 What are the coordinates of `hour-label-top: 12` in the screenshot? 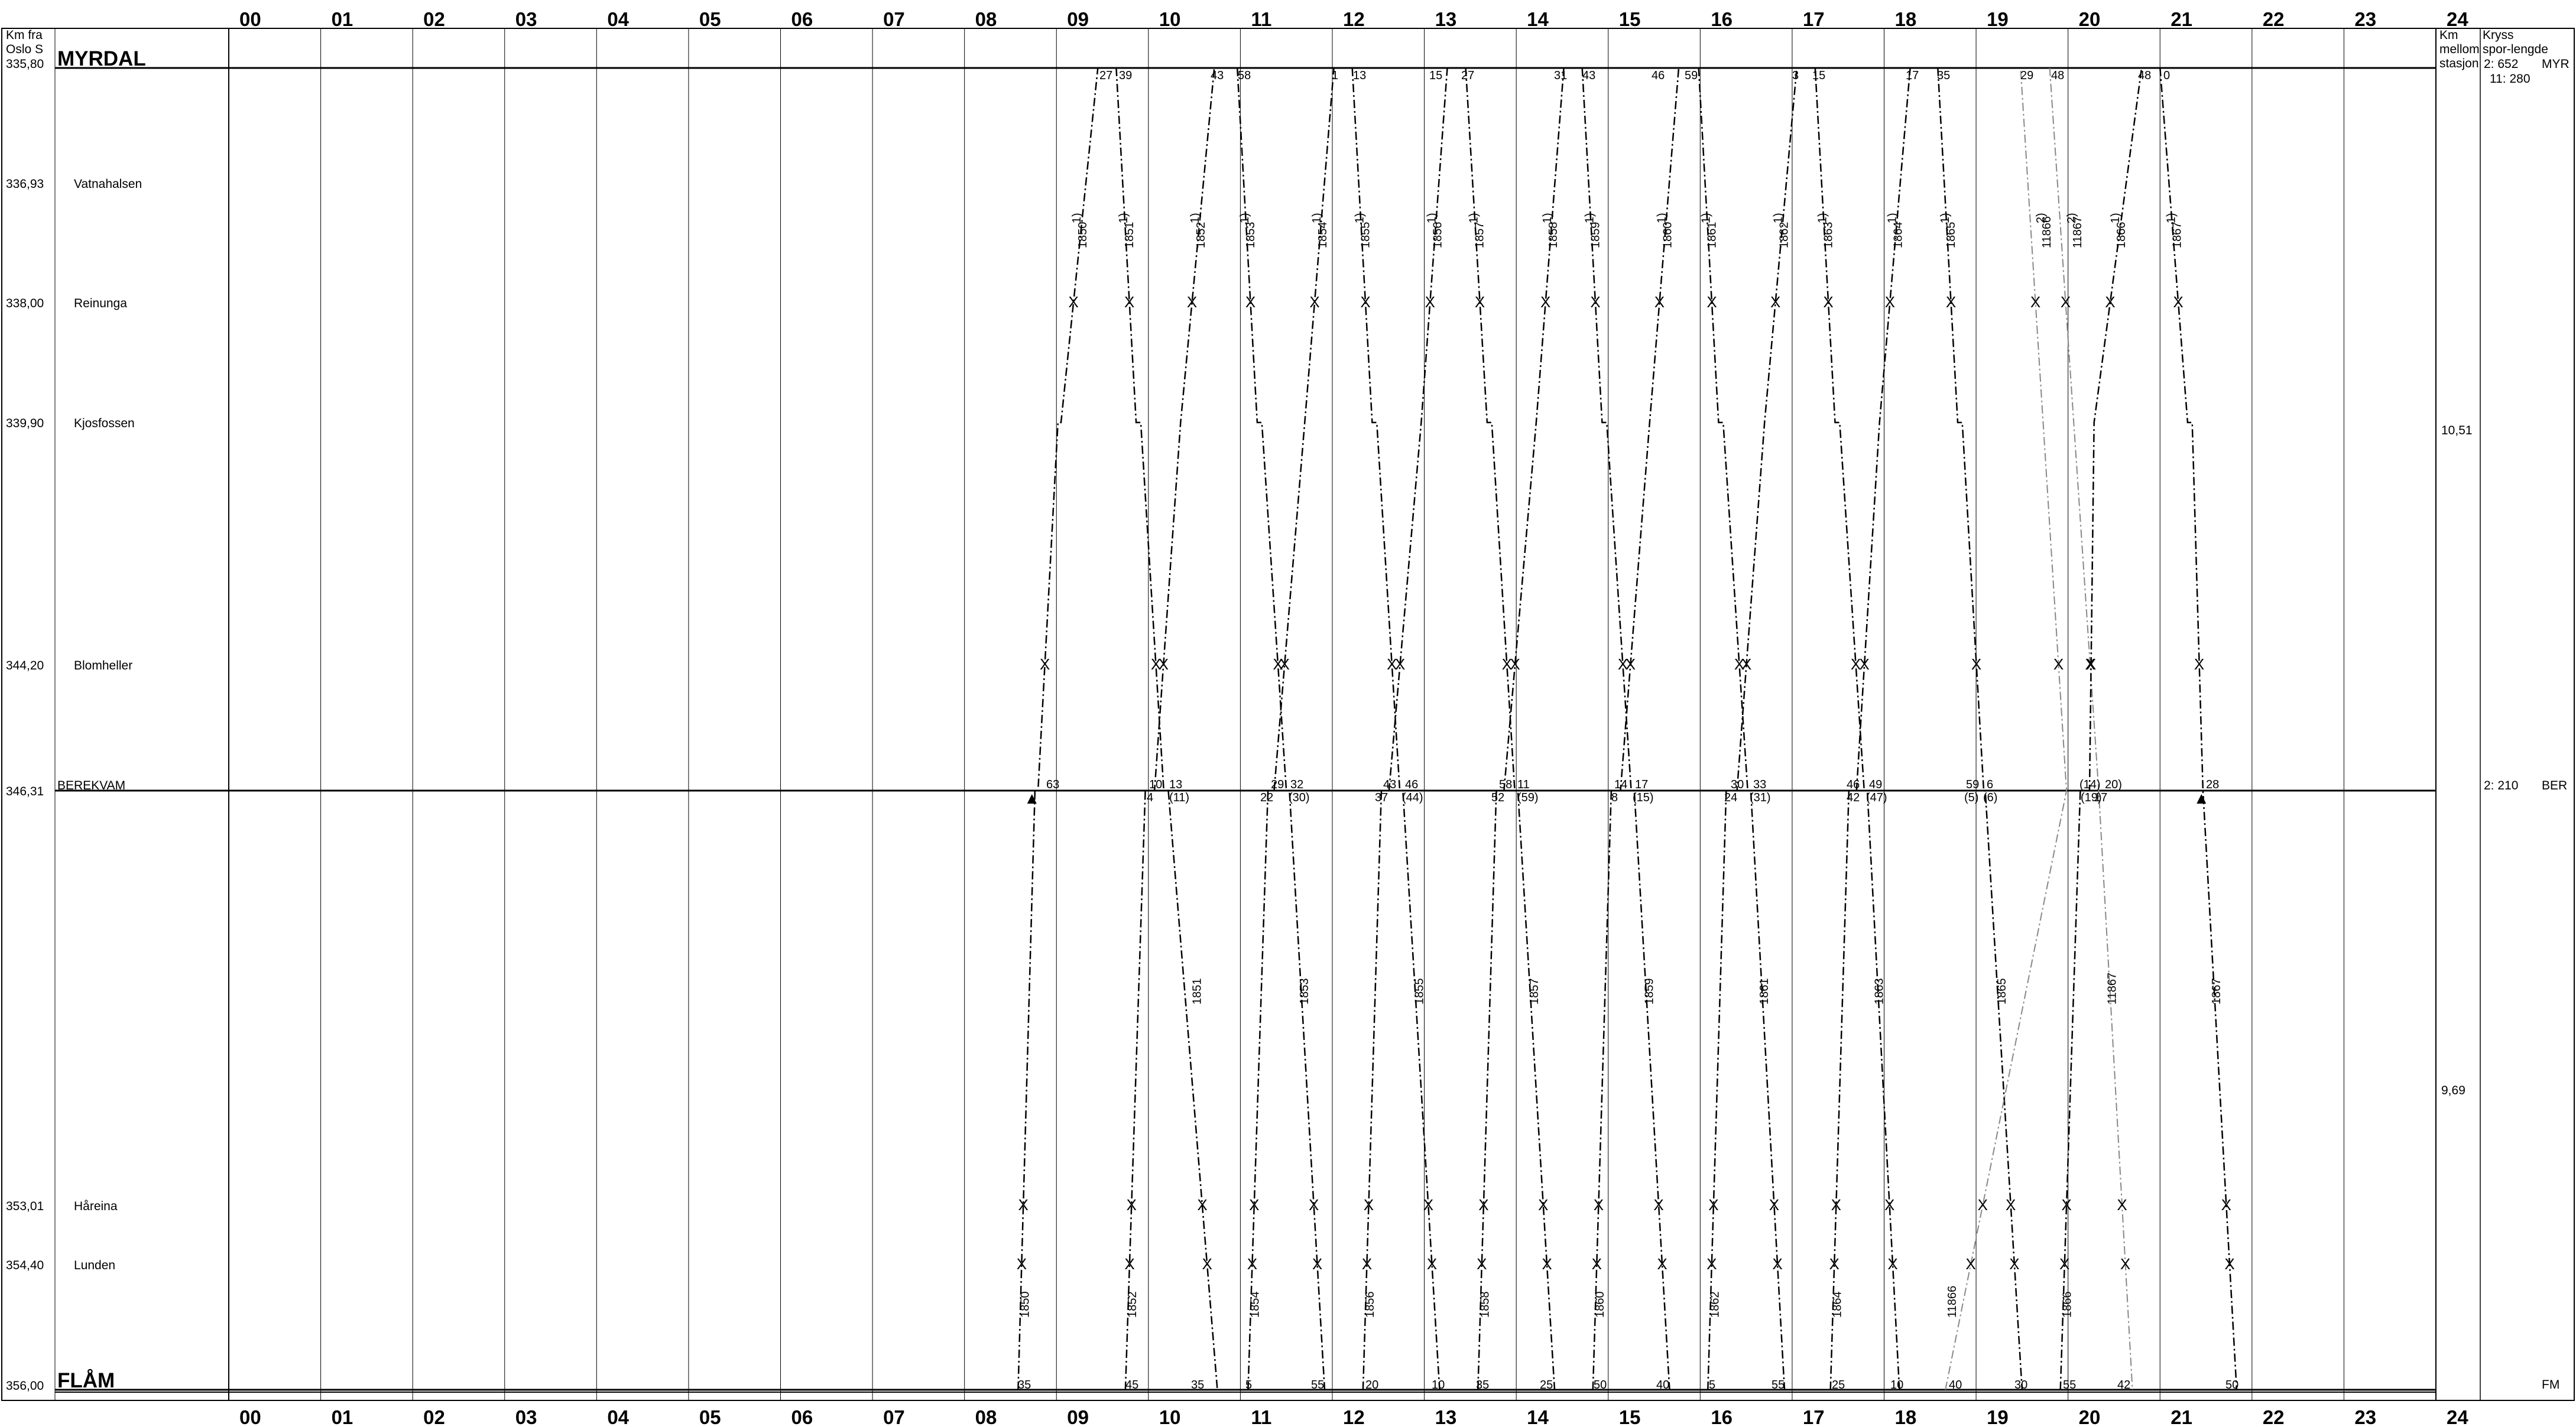 It's located at (1354, 19).